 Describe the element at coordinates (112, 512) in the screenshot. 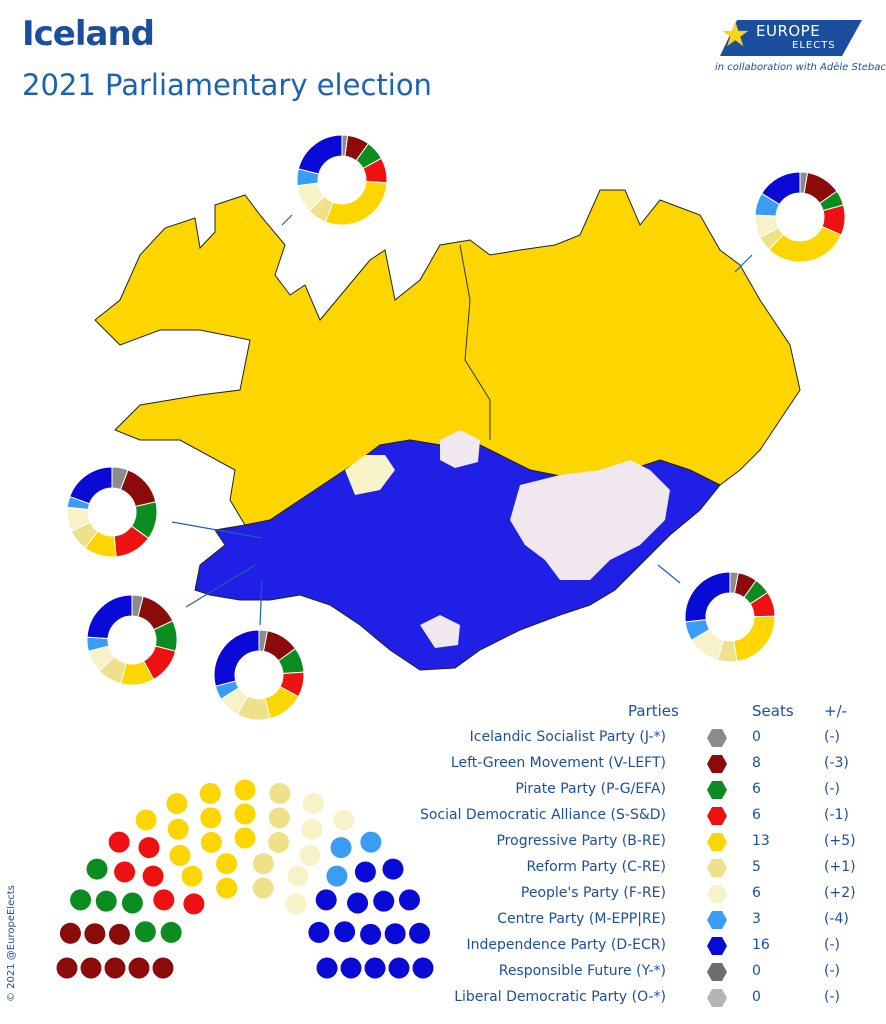

I see `donut-reykjavik-north` at that location.